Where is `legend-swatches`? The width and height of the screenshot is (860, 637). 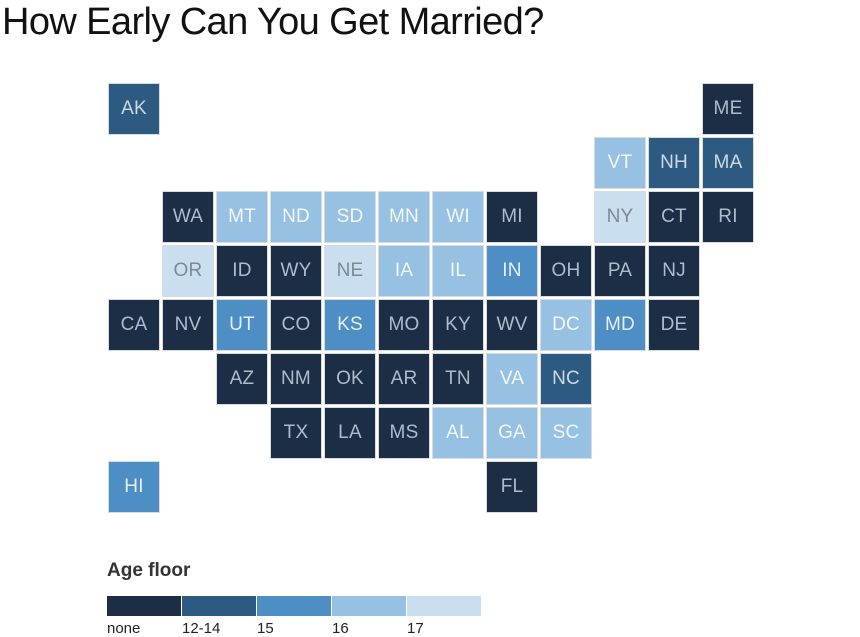 legend-swatches is located at coordinates (294, 606).